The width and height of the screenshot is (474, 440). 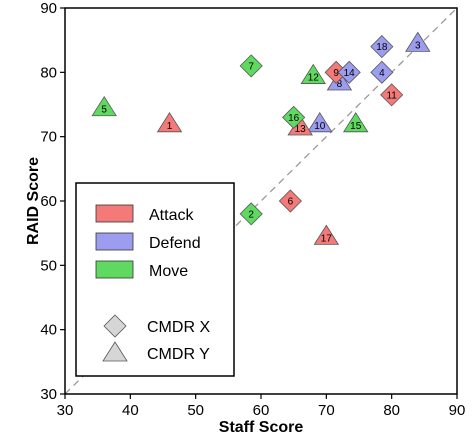 I want to click on y-tick-label: 90, so click(x=48, y=8).